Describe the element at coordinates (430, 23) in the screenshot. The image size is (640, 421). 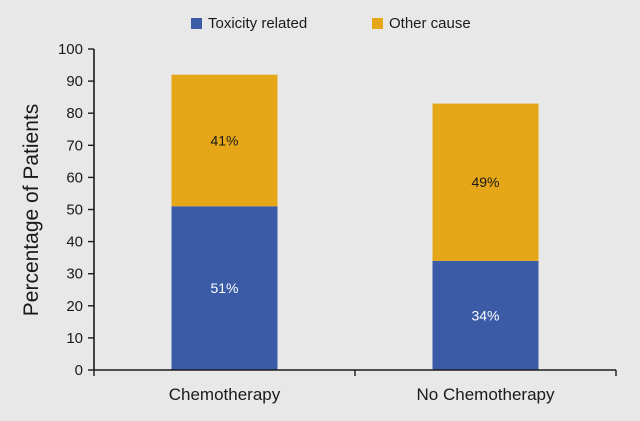
I see `legend-label: Other cause` at that location.